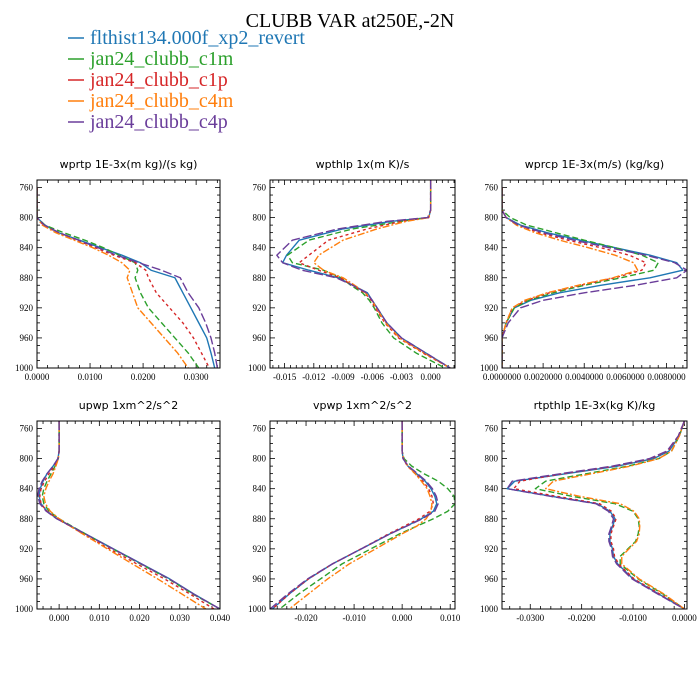 This screenshot has width=700, height=700. Describe the element at coordinates (633, 618) in the screenshot. I see `x-tick-label: -0.0100` at that location.